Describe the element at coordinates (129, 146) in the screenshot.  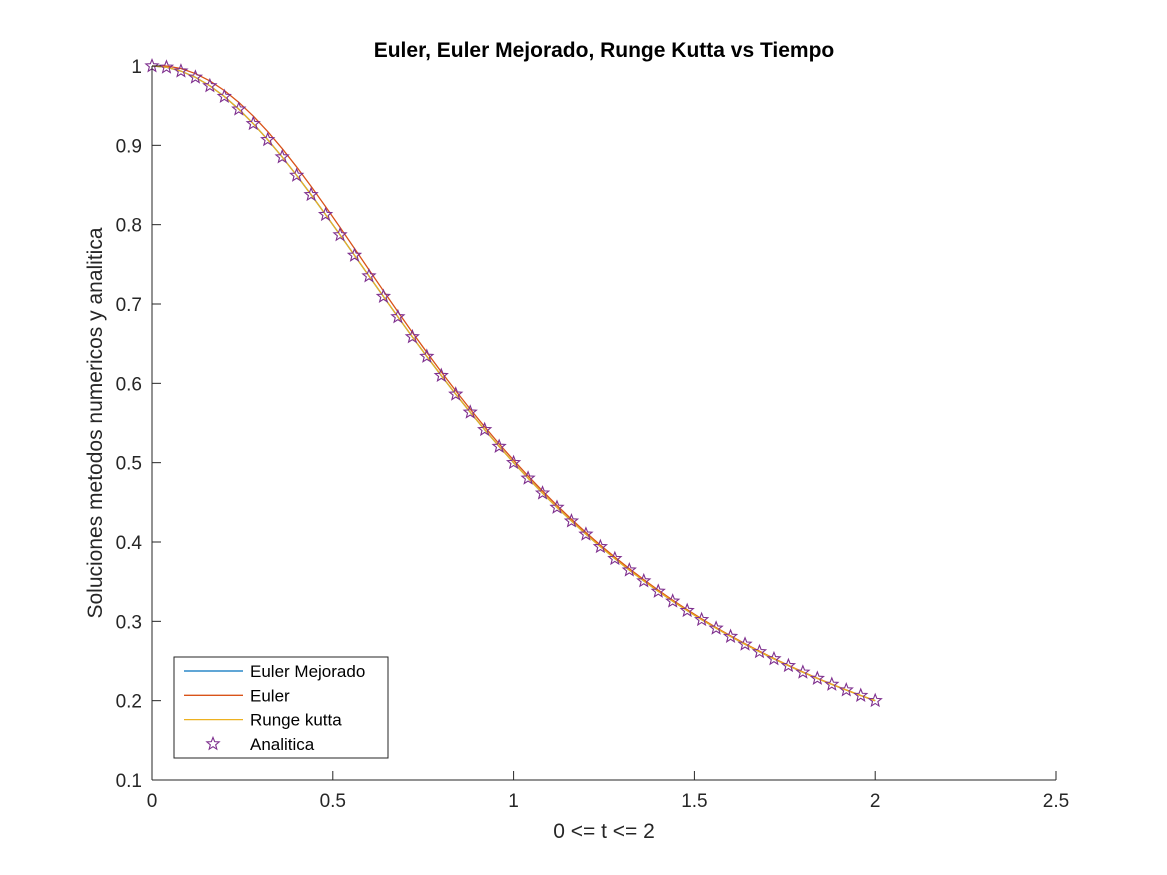
I see `y-tick-label: 0.9` at that location.